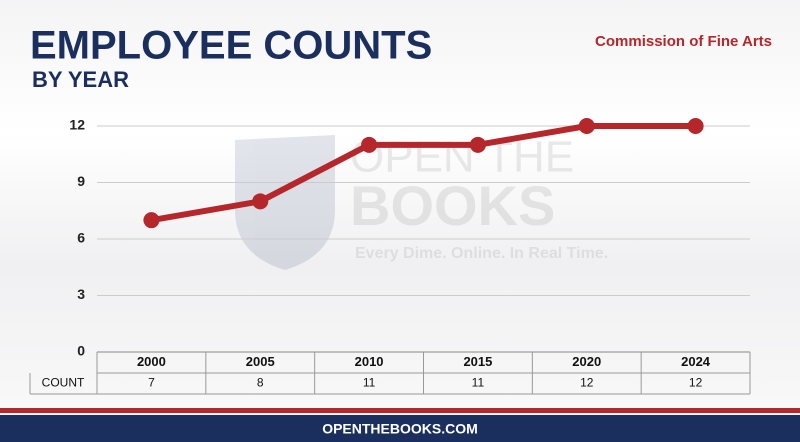 The height and width of the screenshot is (442, 800). I want to click on table-value: 8, so click(260, 383).